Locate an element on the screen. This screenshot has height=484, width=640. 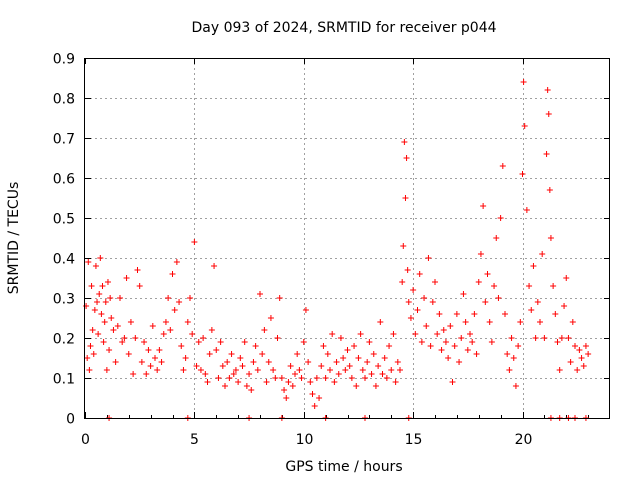
y-tick-label: 0 is located at coordinates (70, 420).